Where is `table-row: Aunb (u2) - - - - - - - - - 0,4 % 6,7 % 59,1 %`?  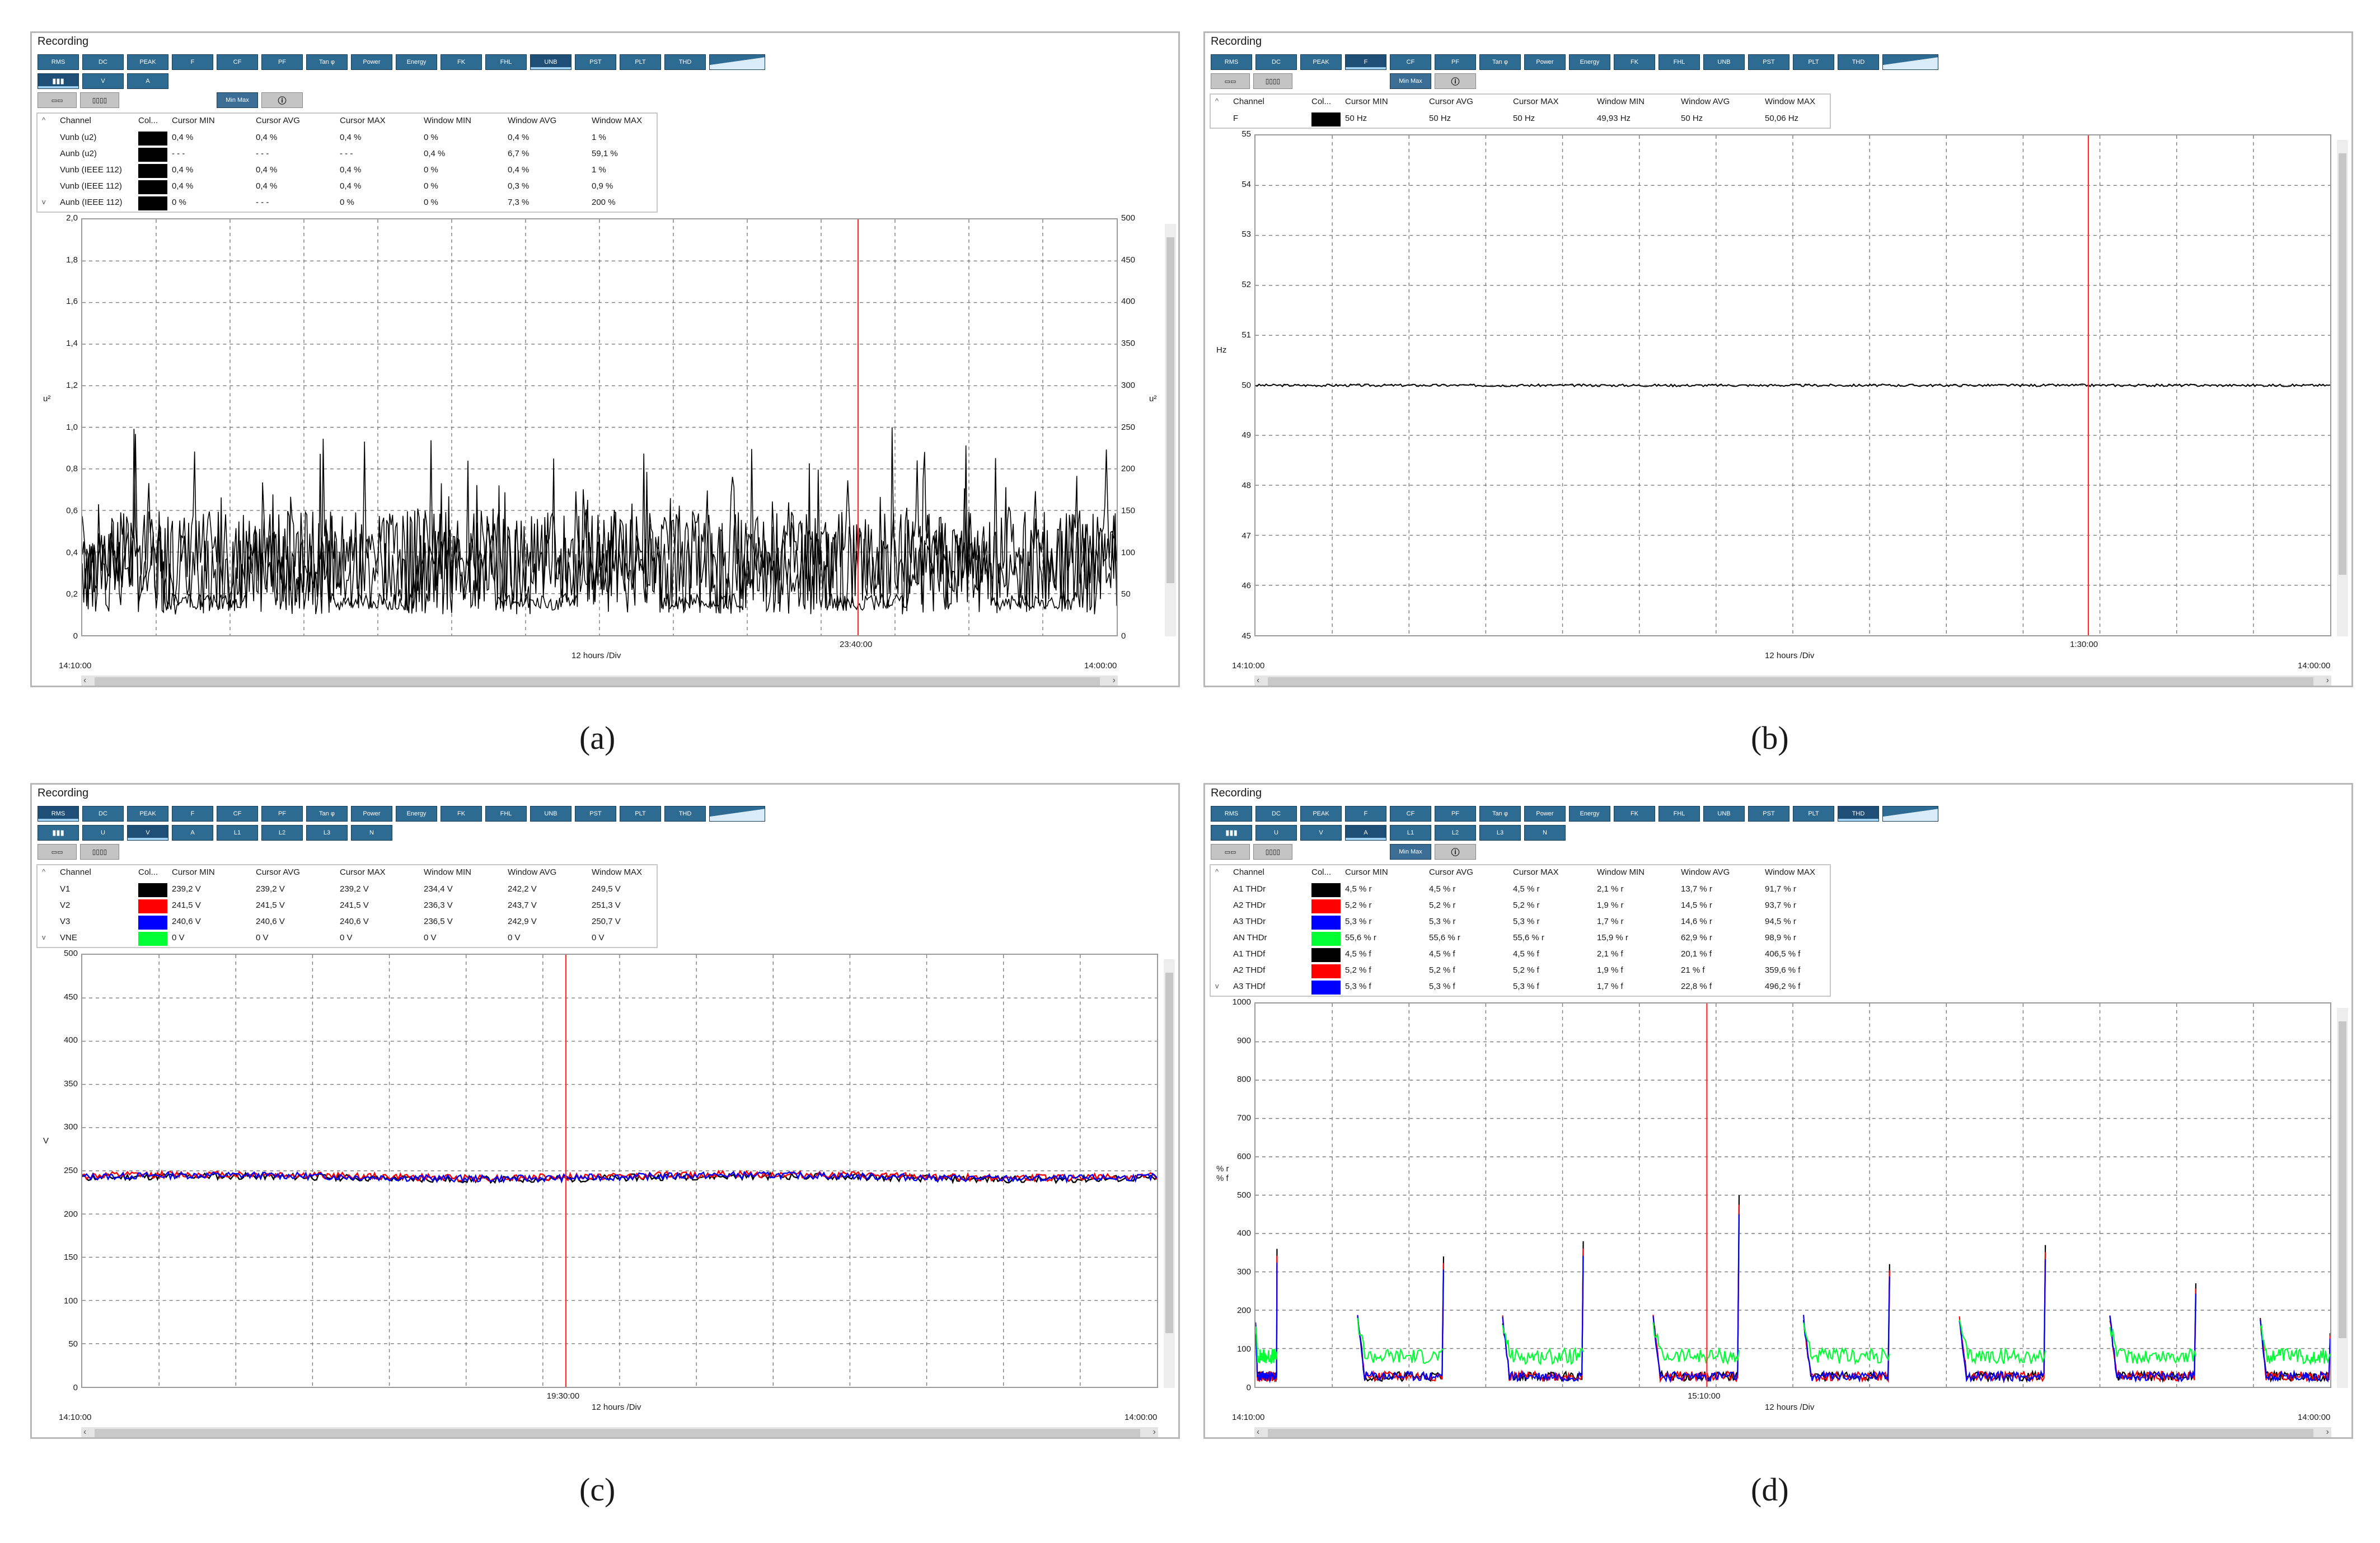 table-row: Aunb (u2) - - - - - - - - - 0,4 % 6,7 % 59,1 % is located at coordinates (348, 155).